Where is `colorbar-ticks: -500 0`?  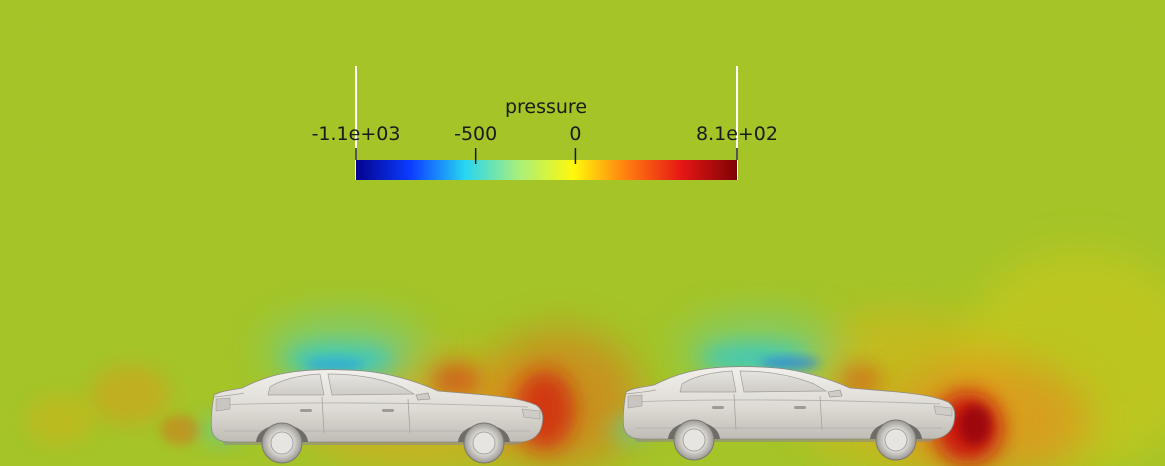
colorbar-ticks: -500 0 is located at coordinates (517, 143).